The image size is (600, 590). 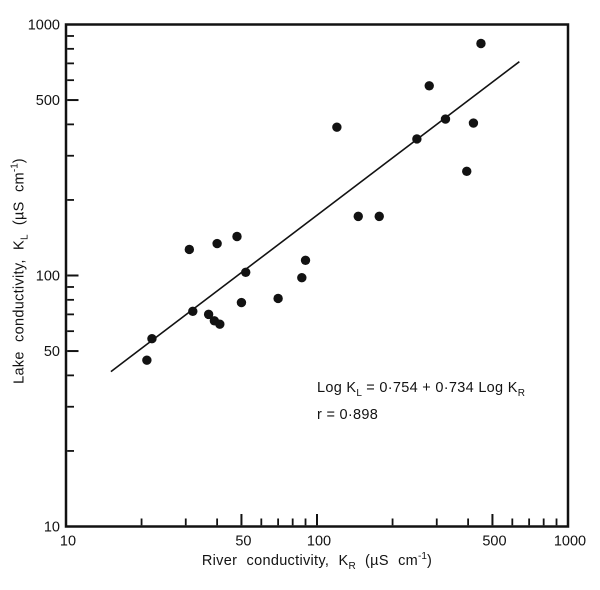 I want to click on y-axis-title-close: ), so click(x=19, y=161).